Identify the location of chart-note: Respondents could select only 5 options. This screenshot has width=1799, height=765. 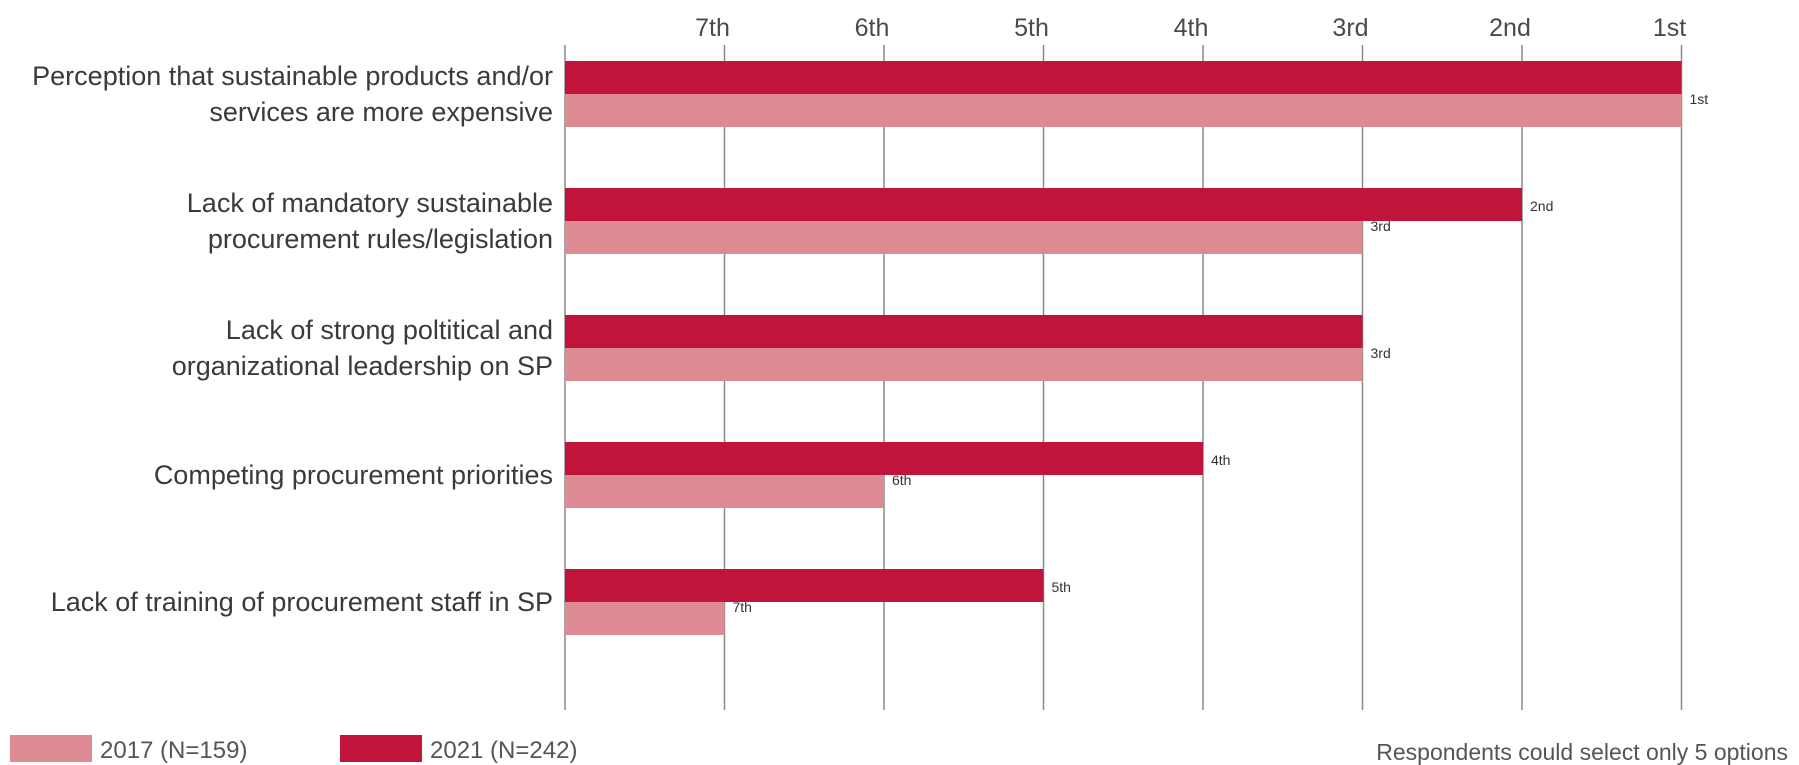
(1582, 752).